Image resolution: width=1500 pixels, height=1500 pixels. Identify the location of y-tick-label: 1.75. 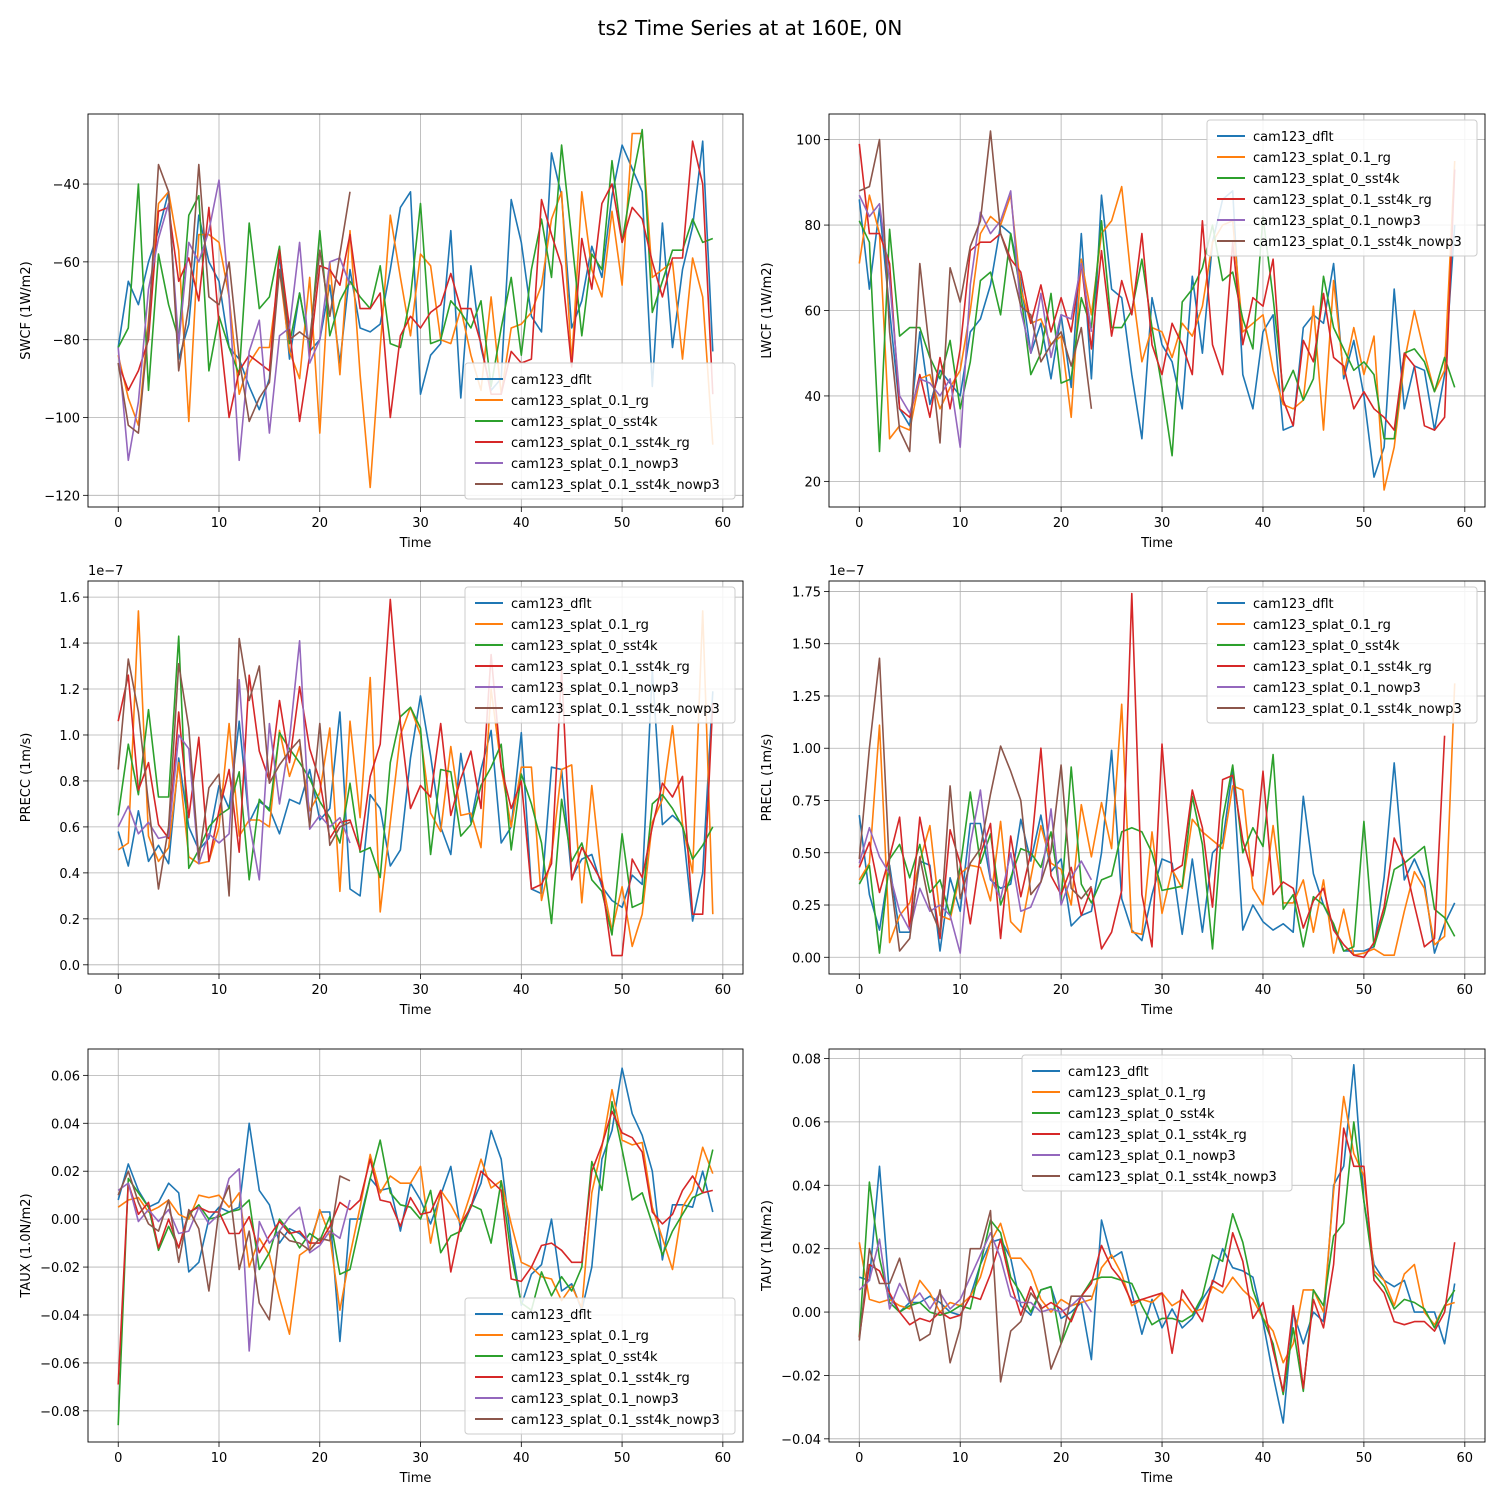
(806, 592).